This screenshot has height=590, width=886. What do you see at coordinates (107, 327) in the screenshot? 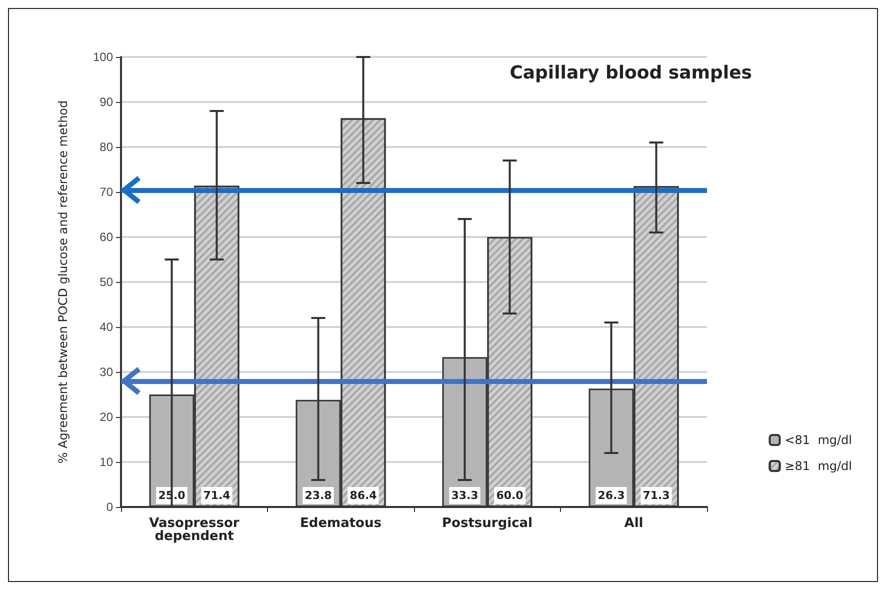
I see `y-tick-label: 40` at bounding box center [107, 327].